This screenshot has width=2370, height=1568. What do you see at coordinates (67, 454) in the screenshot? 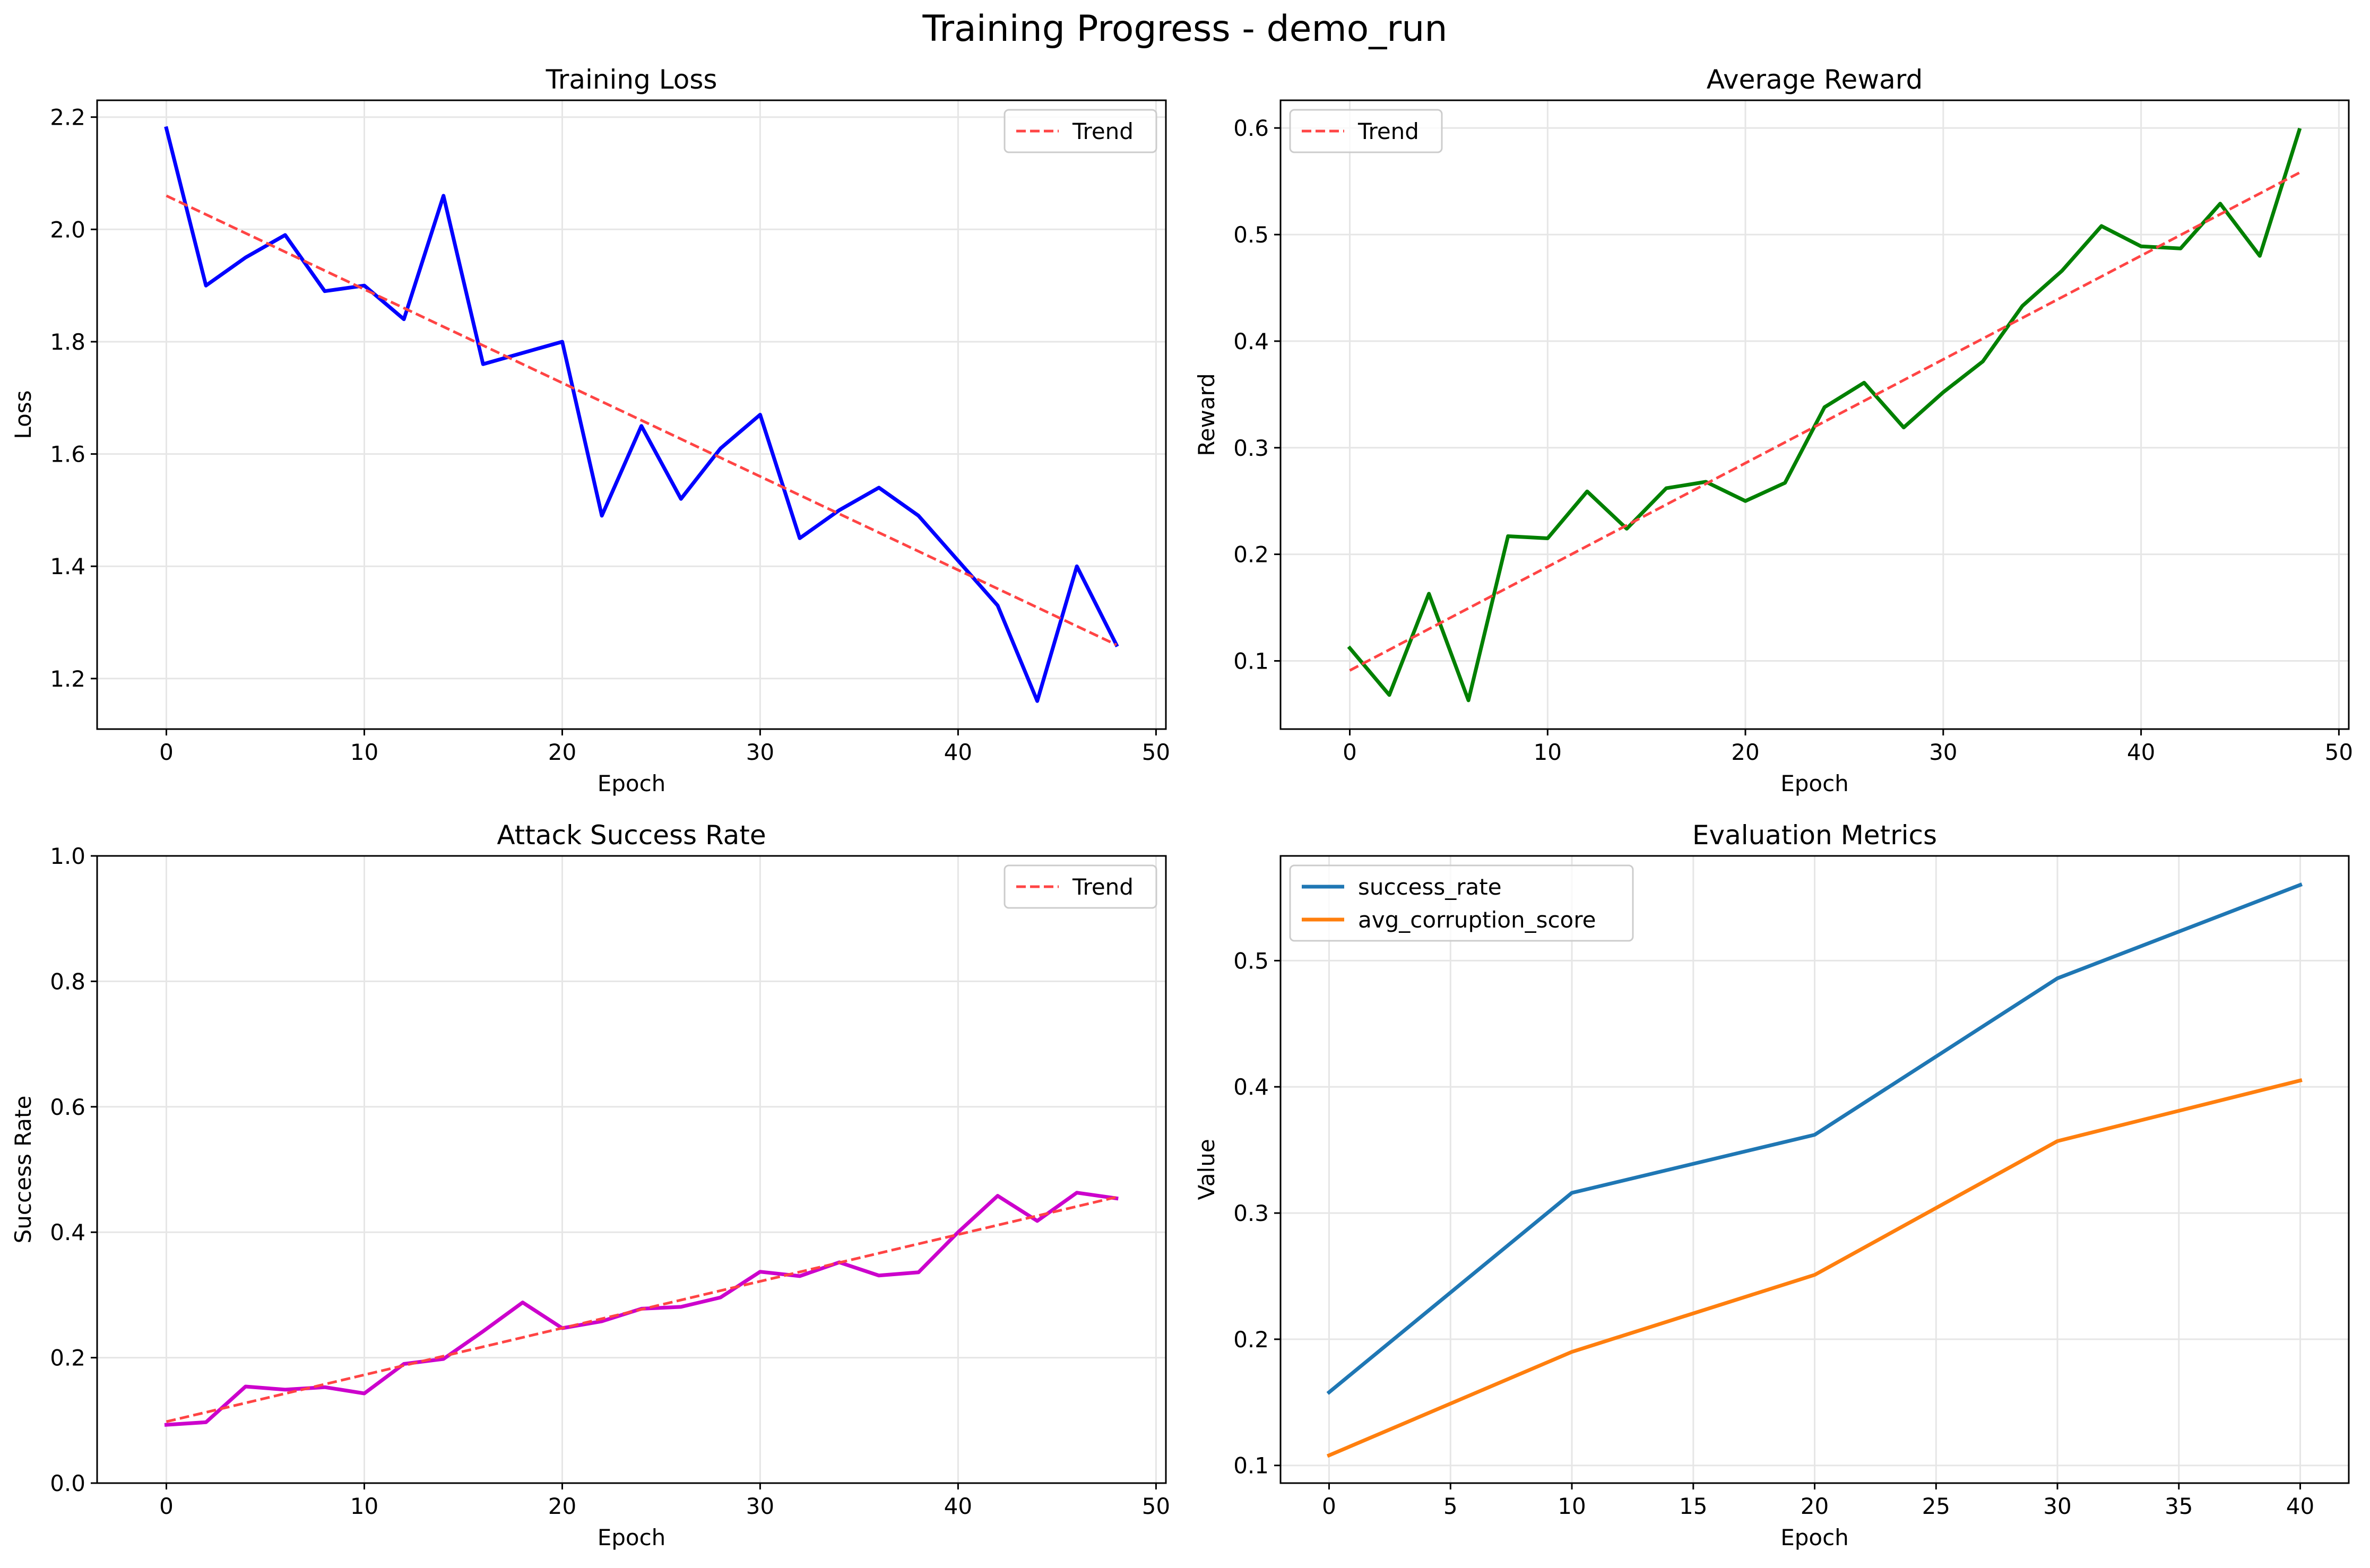
I see `y-tick-label: 1.6` at bounding box center [67, 454].